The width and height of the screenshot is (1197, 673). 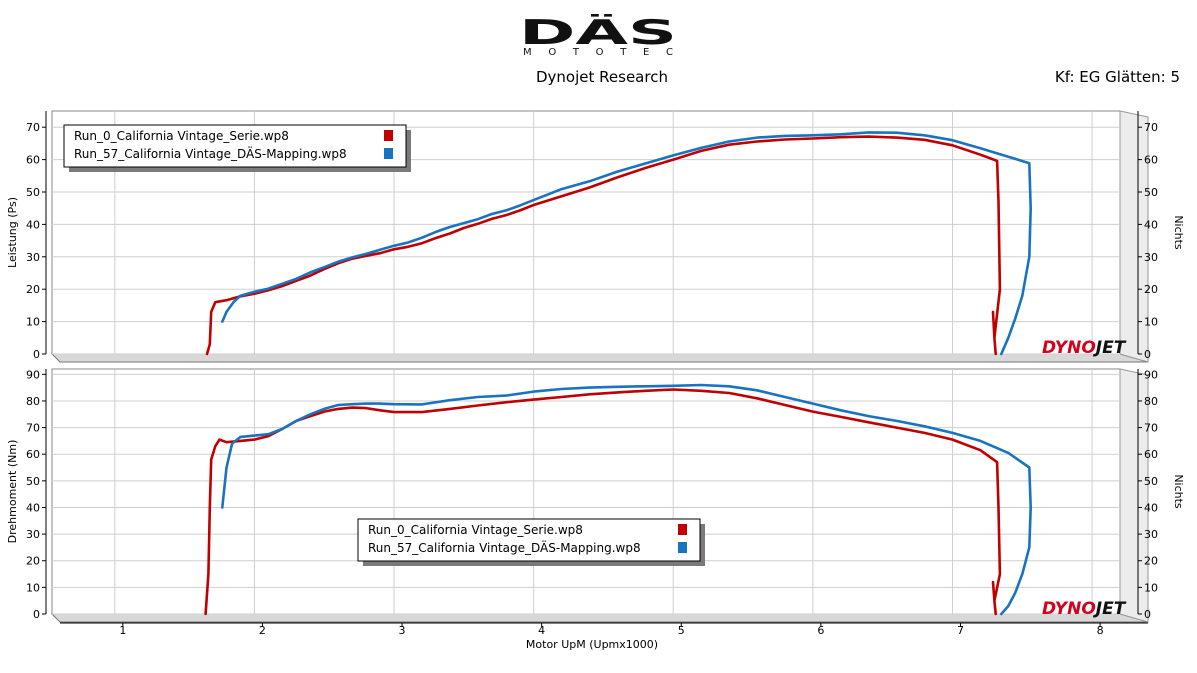 What do you see at coordinates (1151, 374) in the screenshot?
I see `y-tick-label-right: 90` at bounding box center [1151, 374].